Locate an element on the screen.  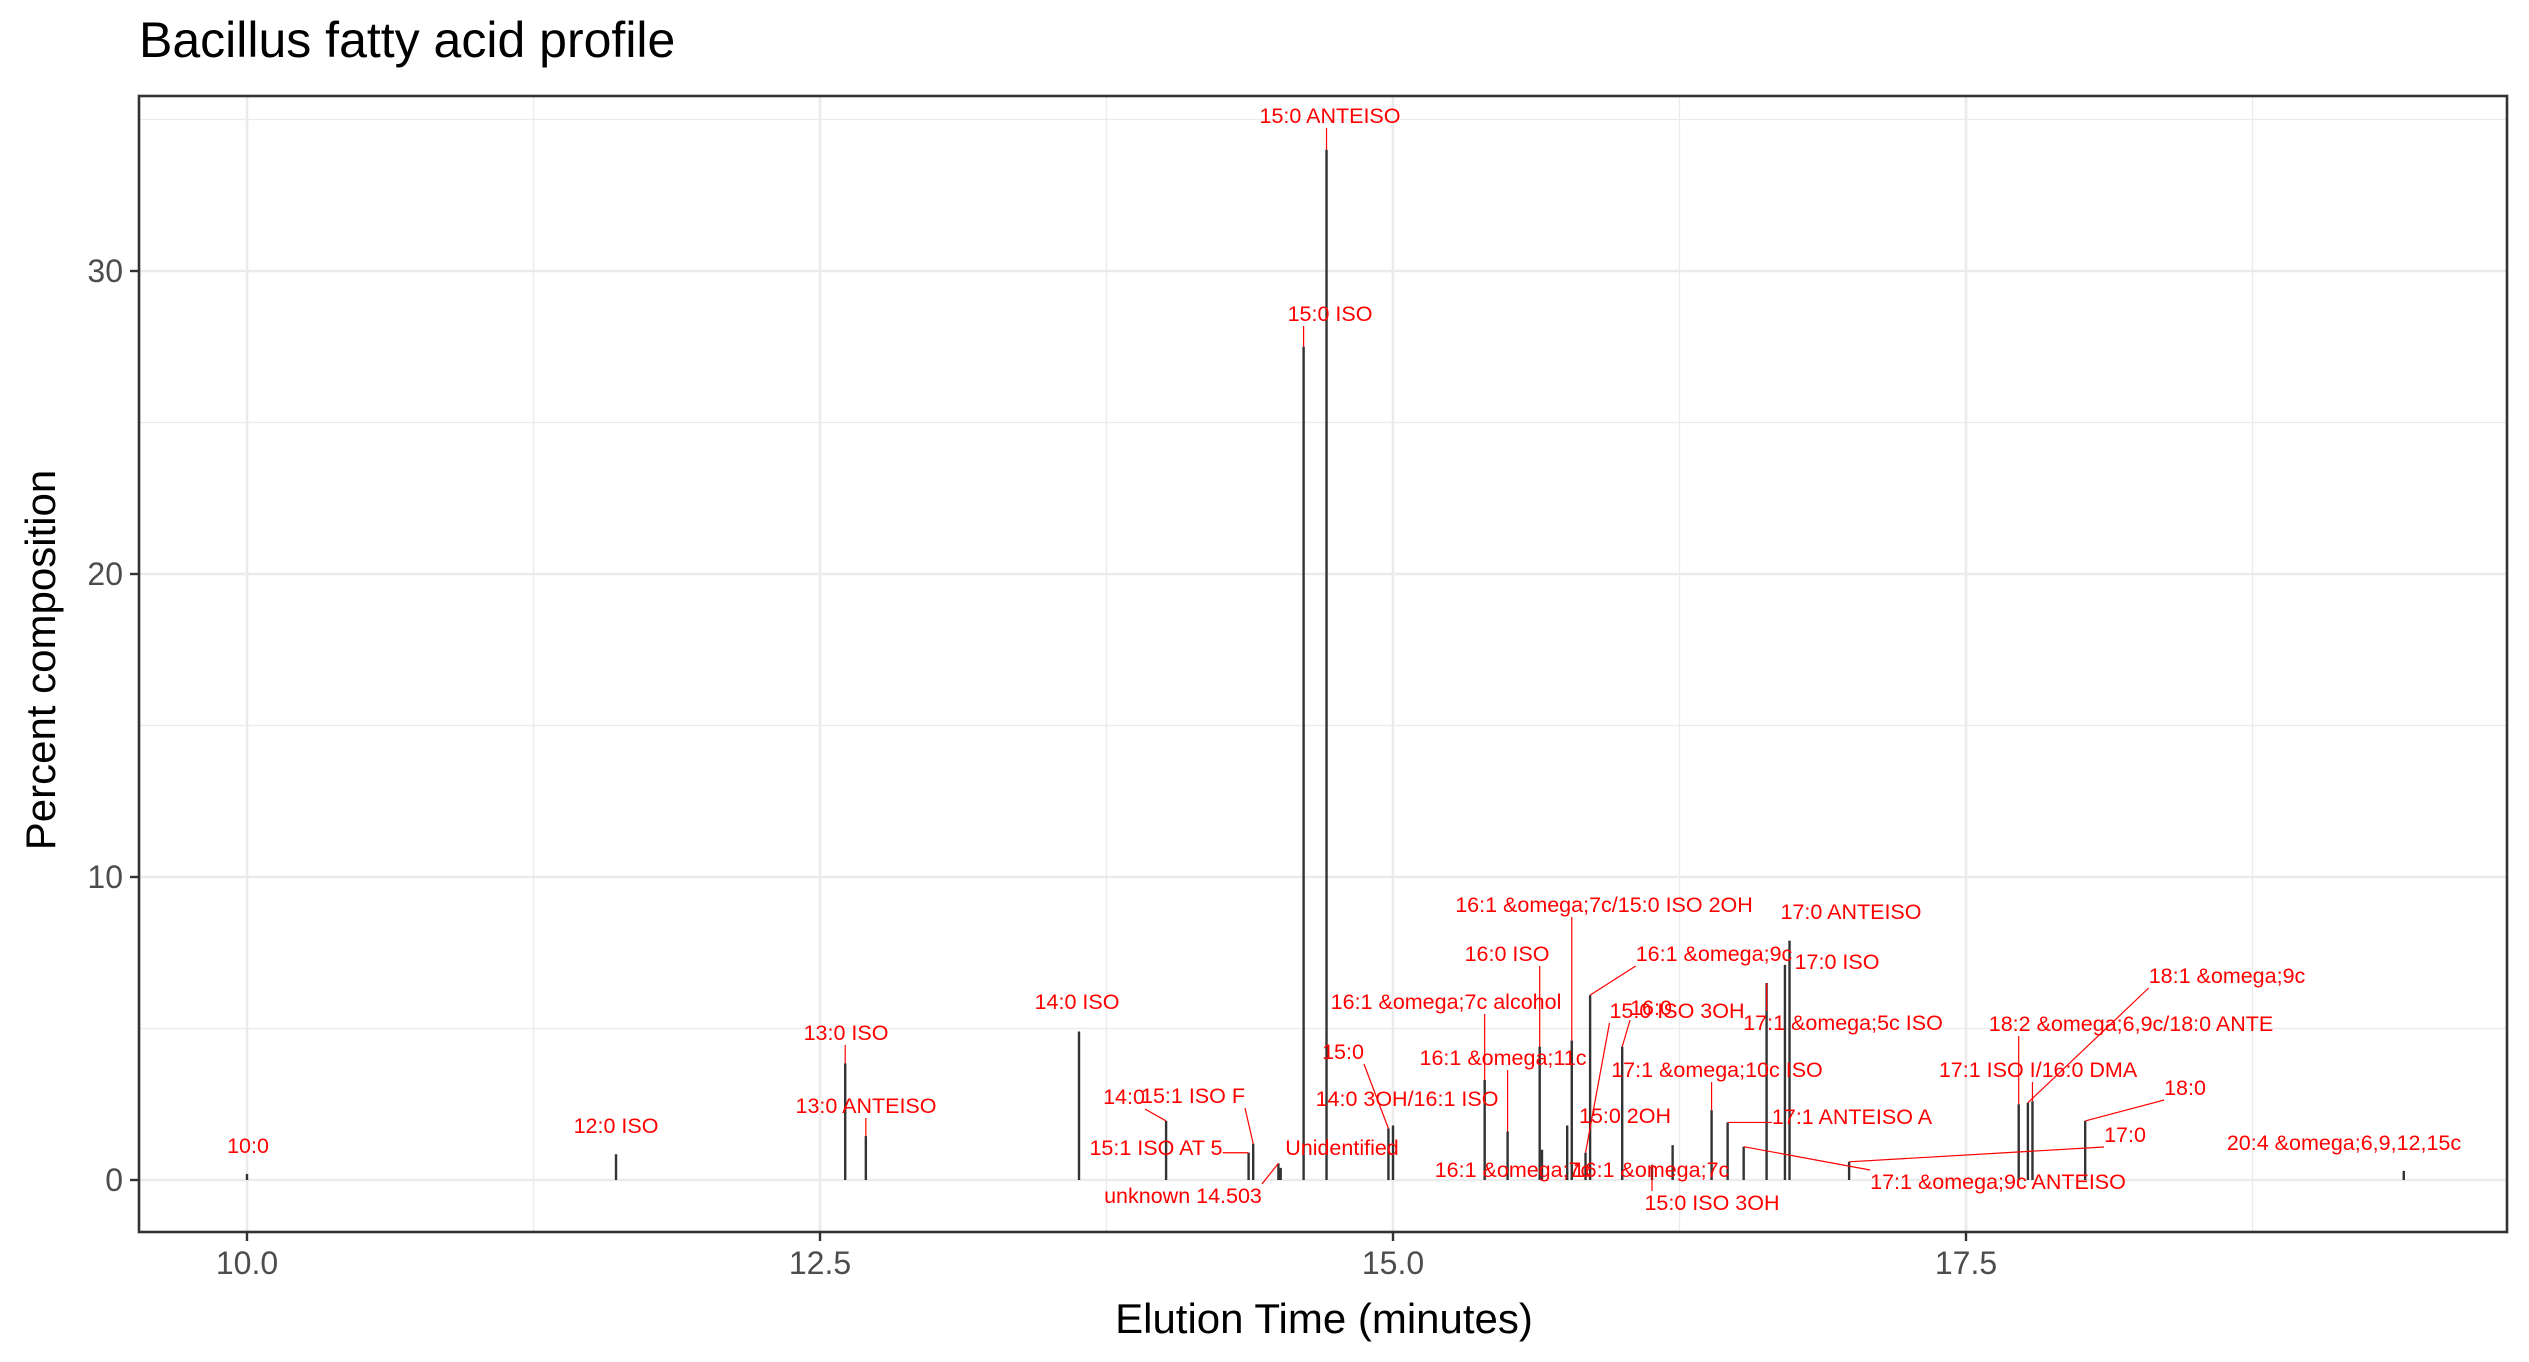
peak-label: 18:0 is located at coordinates (2185, 1088).